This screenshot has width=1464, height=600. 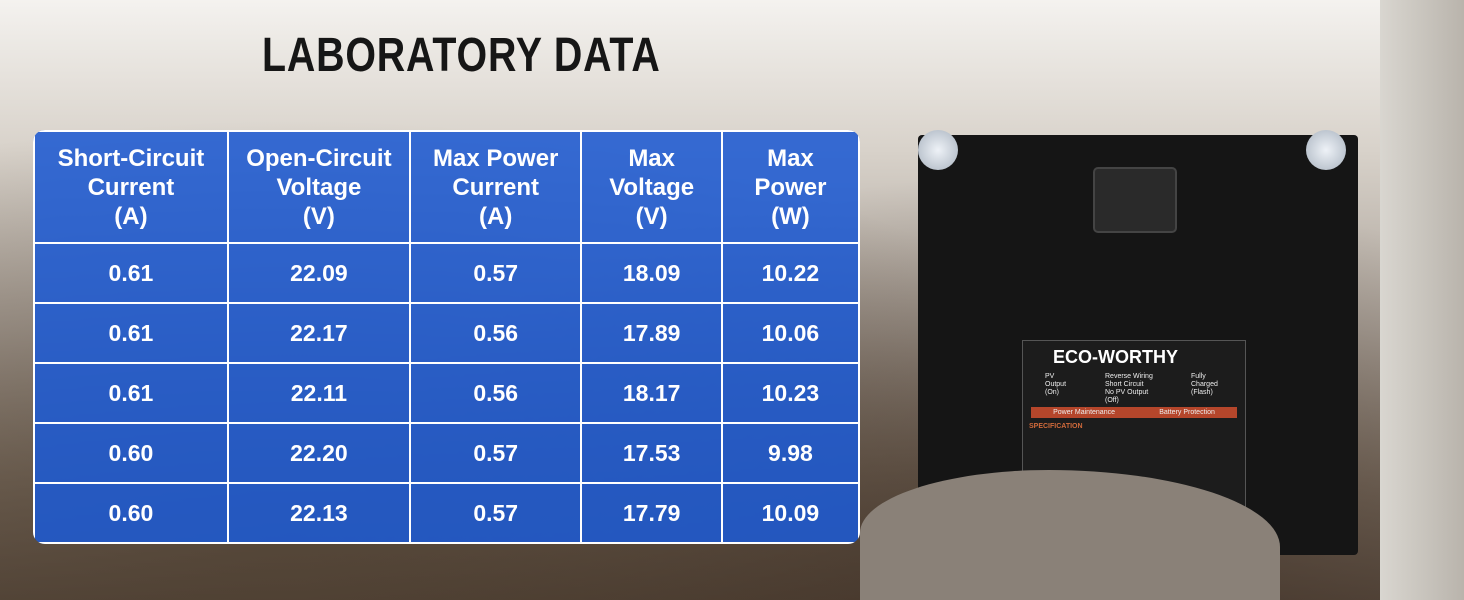 I want to click on function-label: Battery Protection, so click(x=1187, y=412).